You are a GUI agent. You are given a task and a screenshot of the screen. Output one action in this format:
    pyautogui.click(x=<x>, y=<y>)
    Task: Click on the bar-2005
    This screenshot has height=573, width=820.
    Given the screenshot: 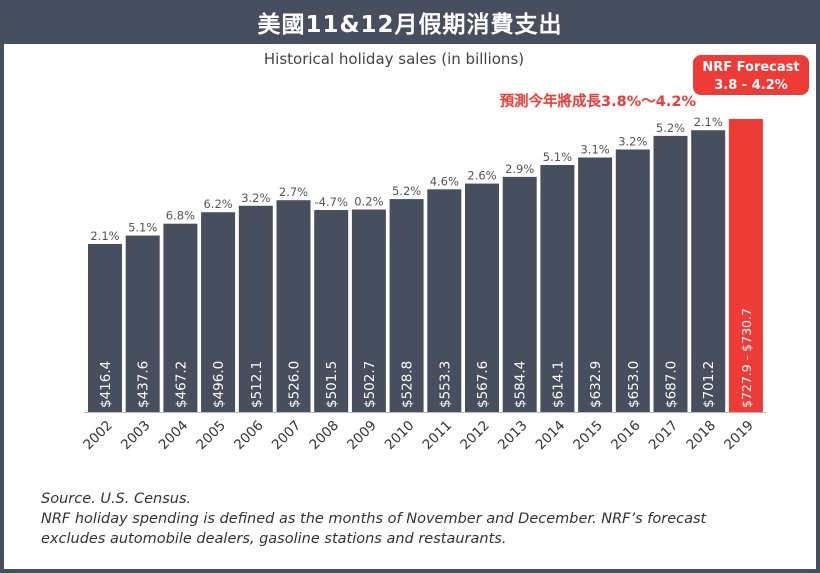 What is the action you would take?
    pyautogui.click(x=218, y=312)
    